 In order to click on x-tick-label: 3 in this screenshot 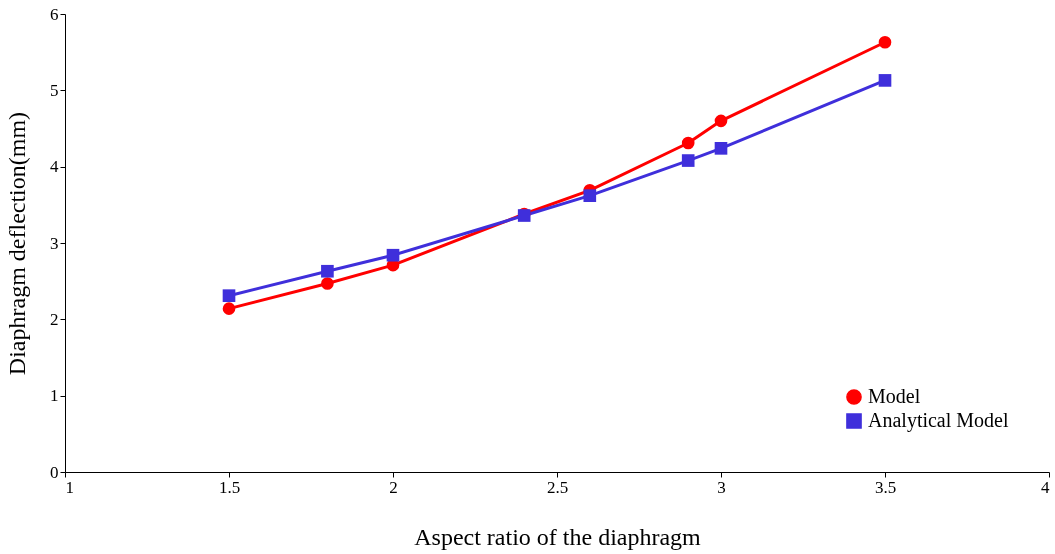, I will do `click(721, 487)`.